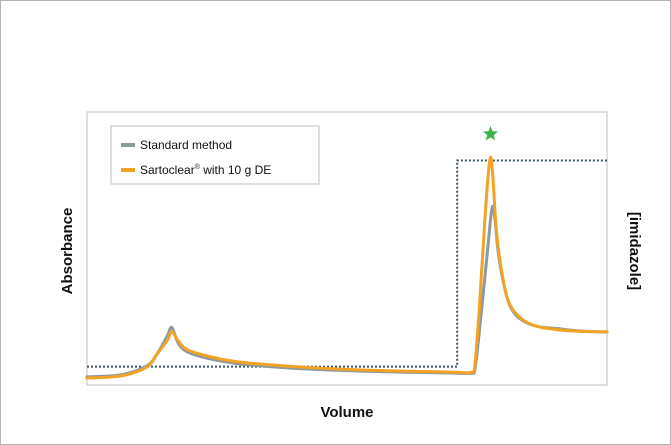  I want to click on legend-box, so click(215, 155).